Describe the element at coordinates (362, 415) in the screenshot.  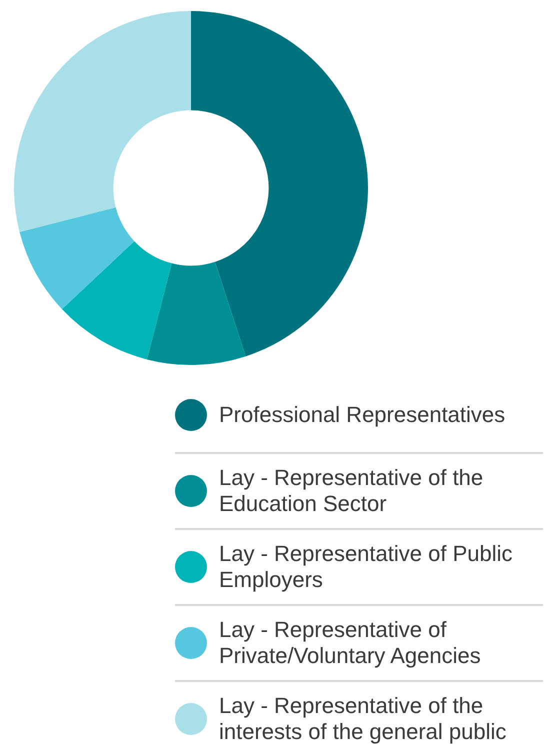
I see `legend-label: Professional Representatives` at that location.